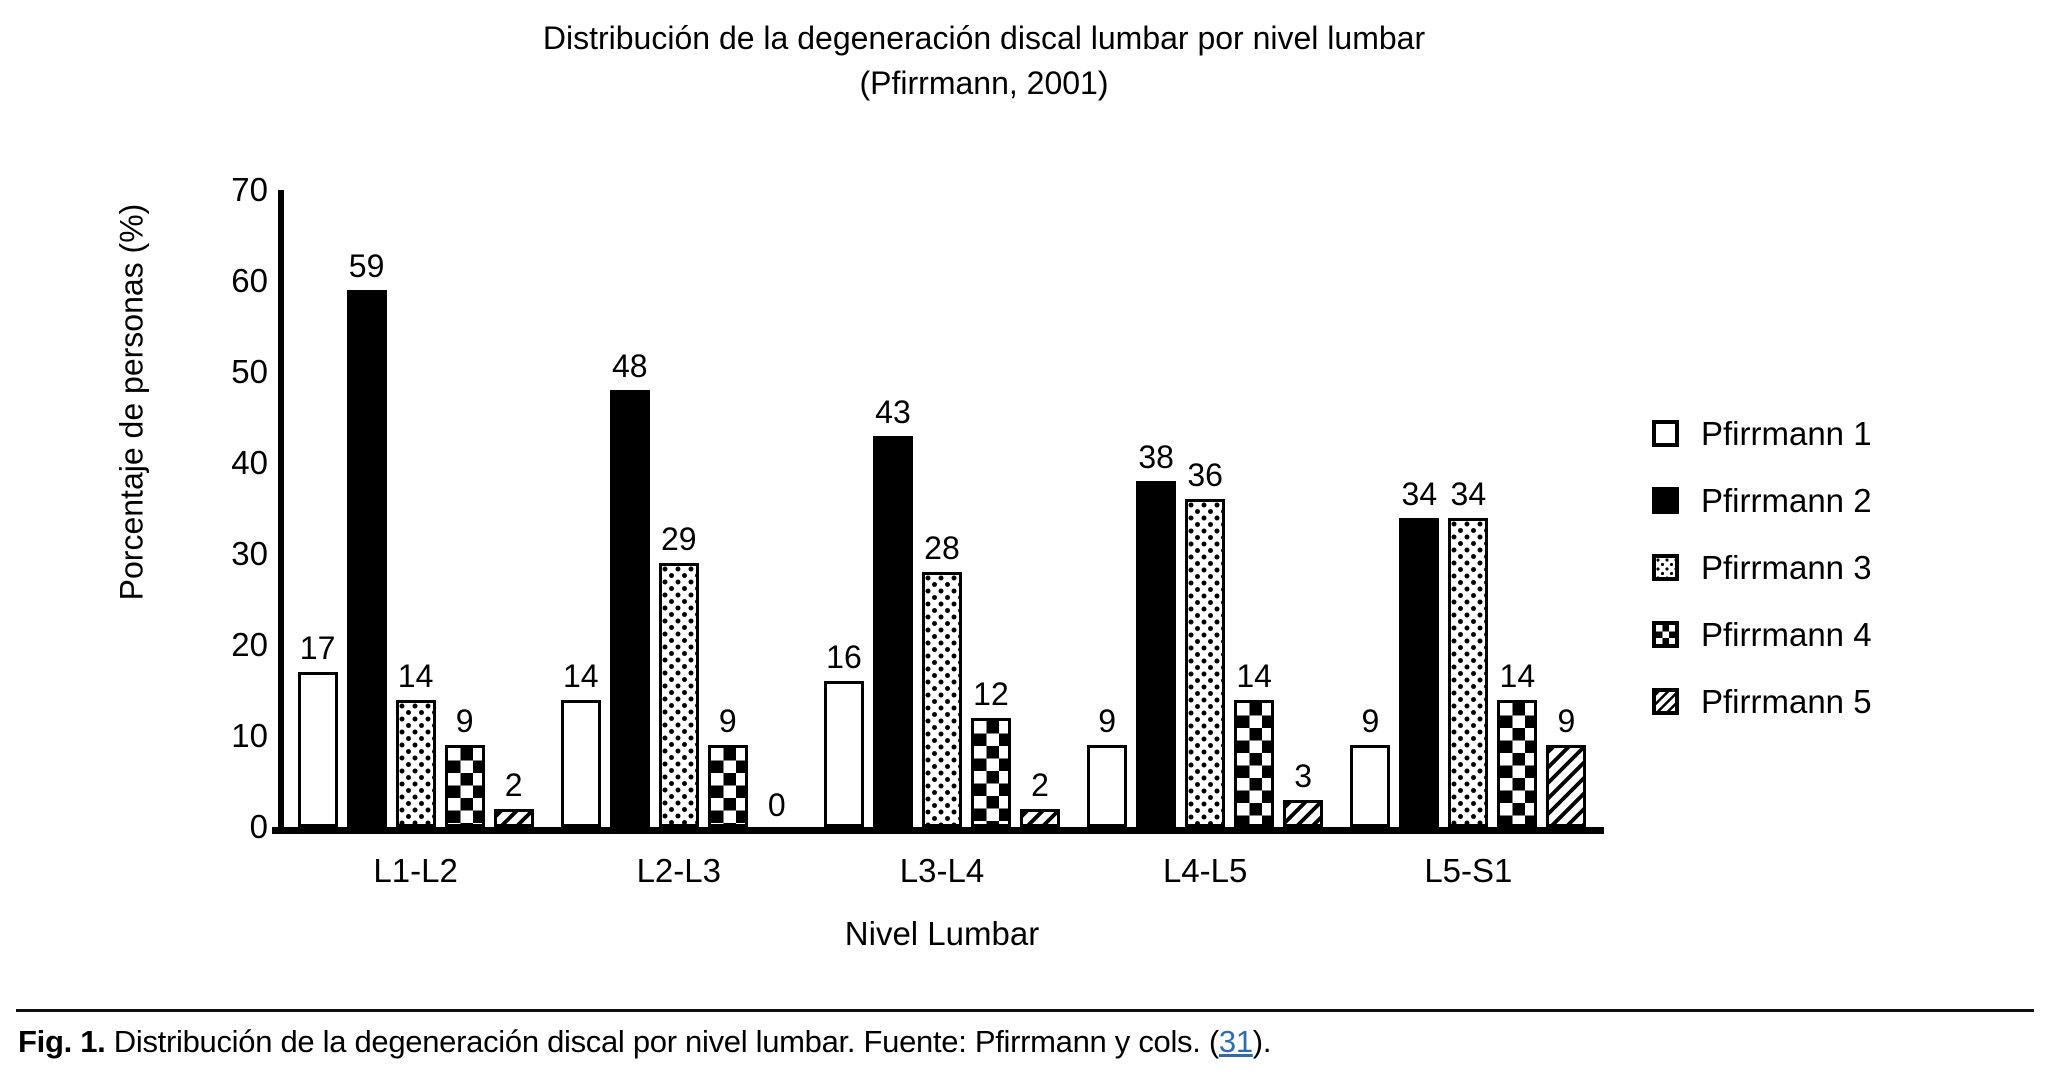 The width and height of the screenshot is (2048, 1072). I want to click on legend-marker-diagonal-icon, so click(1665, 701).